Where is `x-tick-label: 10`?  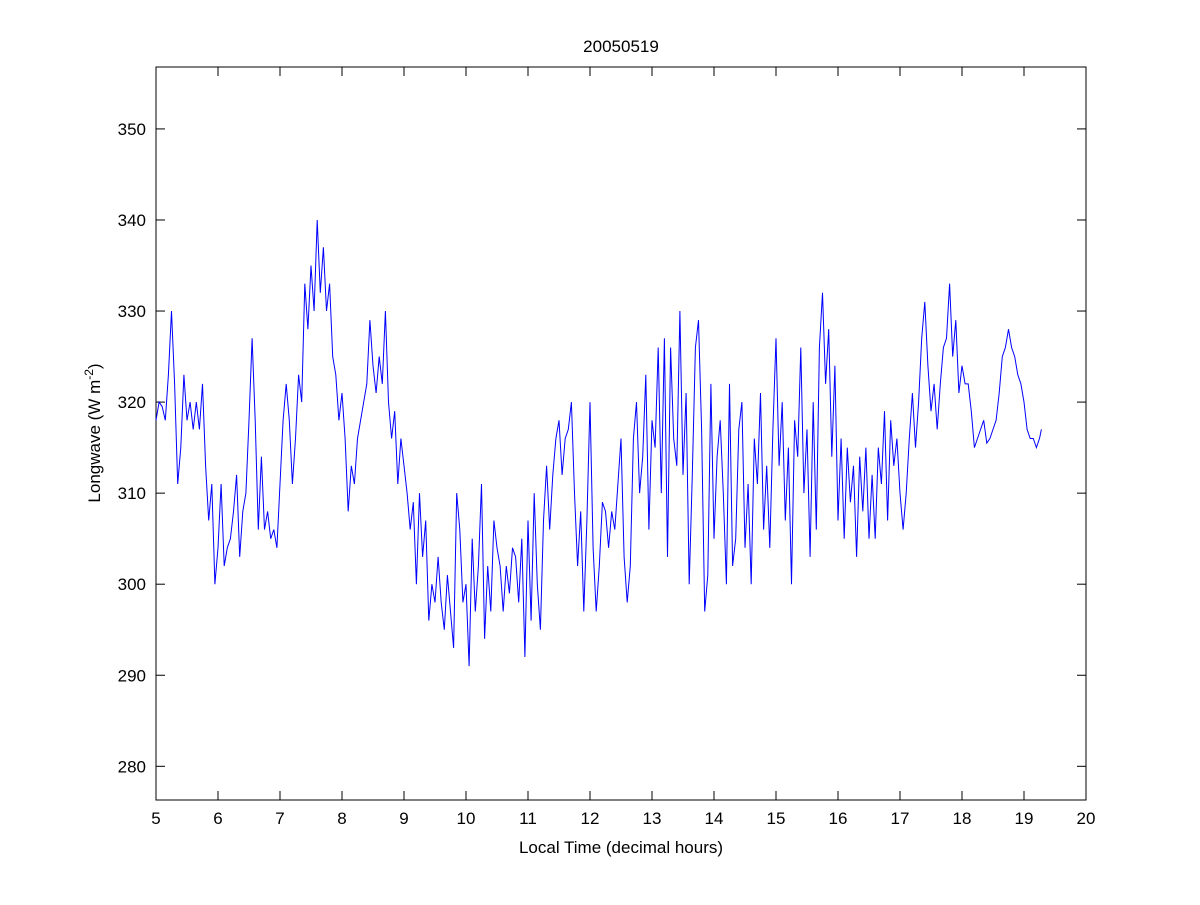
x-tick-label: 10 is located at coordinates (466, 818).